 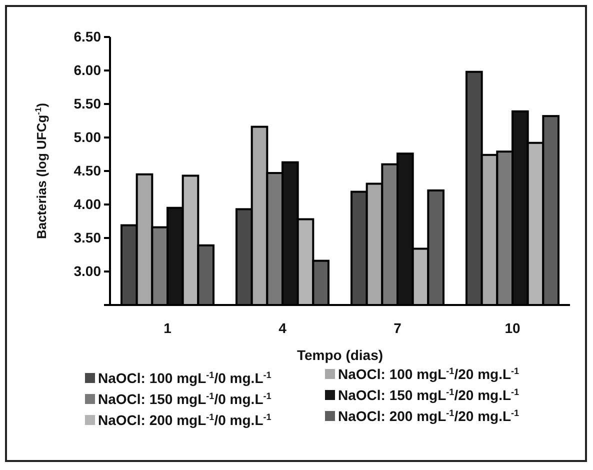 What do you see at coordinates (185, 399) in the screenshot?
I see `legend-label: NaOCl: 150 mgL$^{-1}$/0 mg.L$^{-1}$` at bounding box center [185, 399].